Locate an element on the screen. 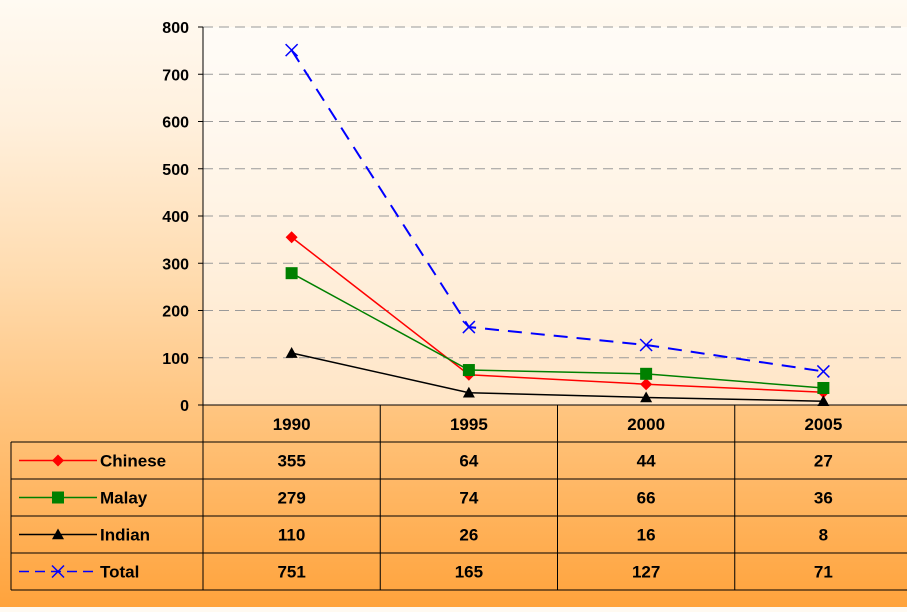  series-malay is located at coordinates (557, 330).